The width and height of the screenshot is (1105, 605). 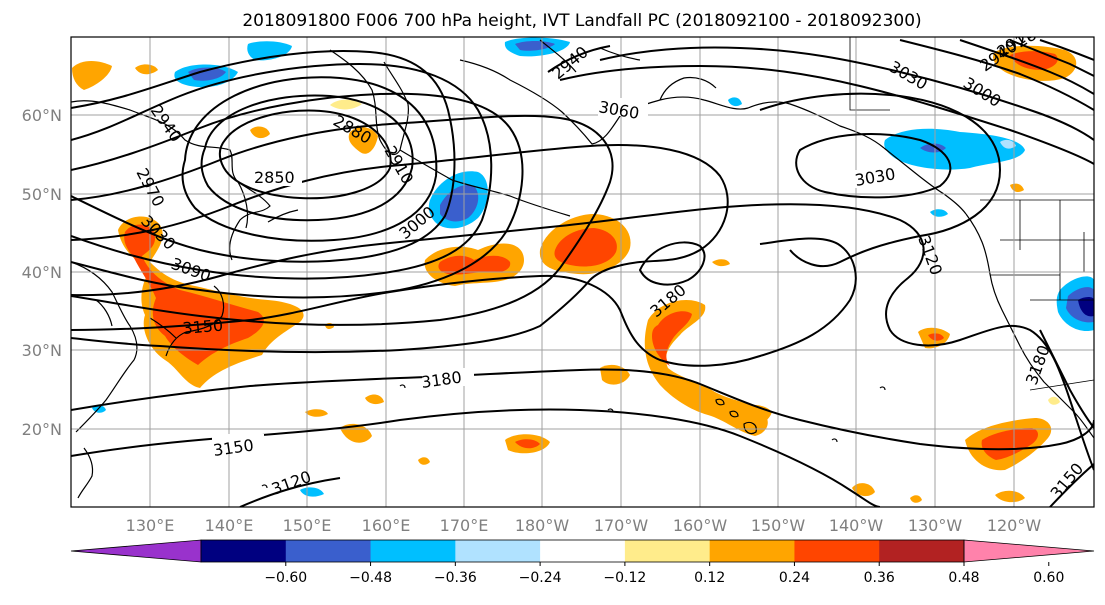 I want to click on lon-label: 180°W, so click(x=542, y=525).